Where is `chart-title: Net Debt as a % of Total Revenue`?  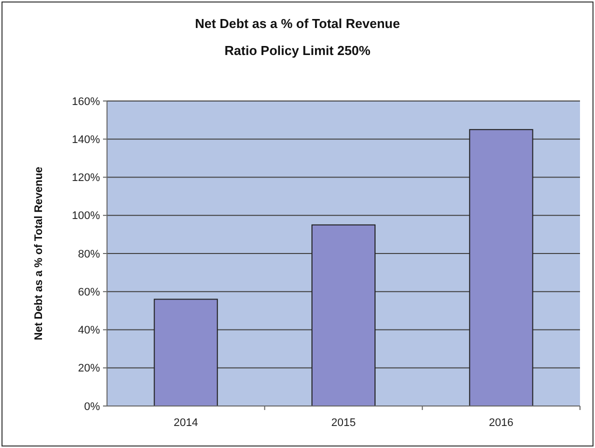
chart-title: Net Debt as a % of Total Revenue is located at coordinates (297, 23).